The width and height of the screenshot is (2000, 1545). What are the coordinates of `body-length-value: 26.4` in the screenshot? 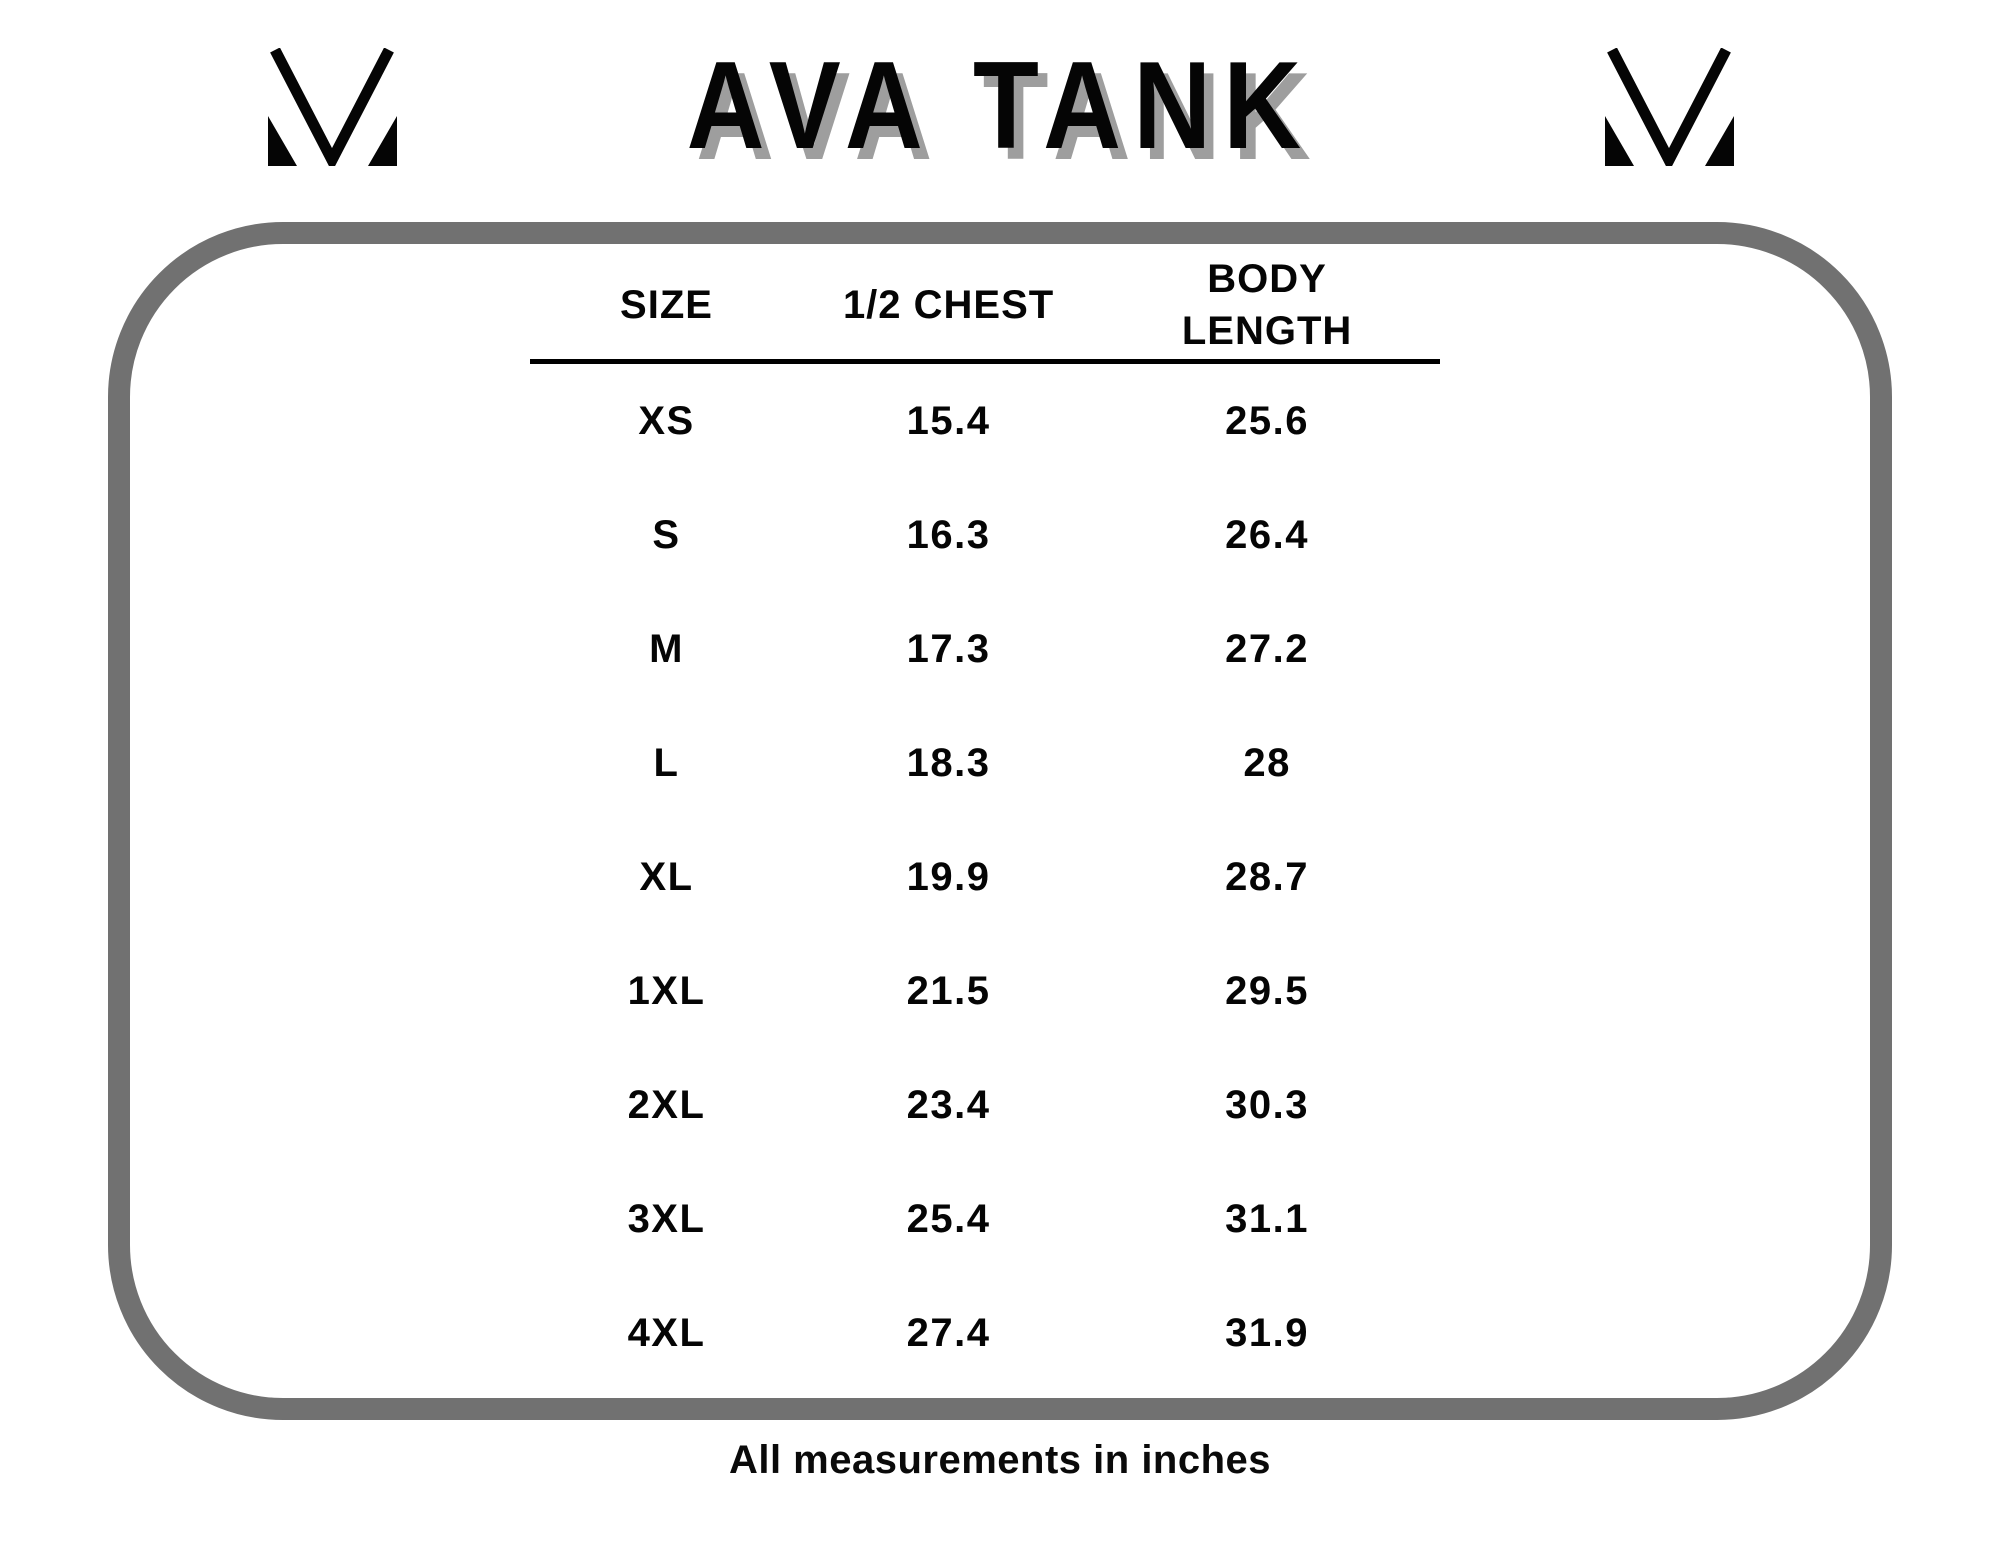 It's located at (1267, 535).